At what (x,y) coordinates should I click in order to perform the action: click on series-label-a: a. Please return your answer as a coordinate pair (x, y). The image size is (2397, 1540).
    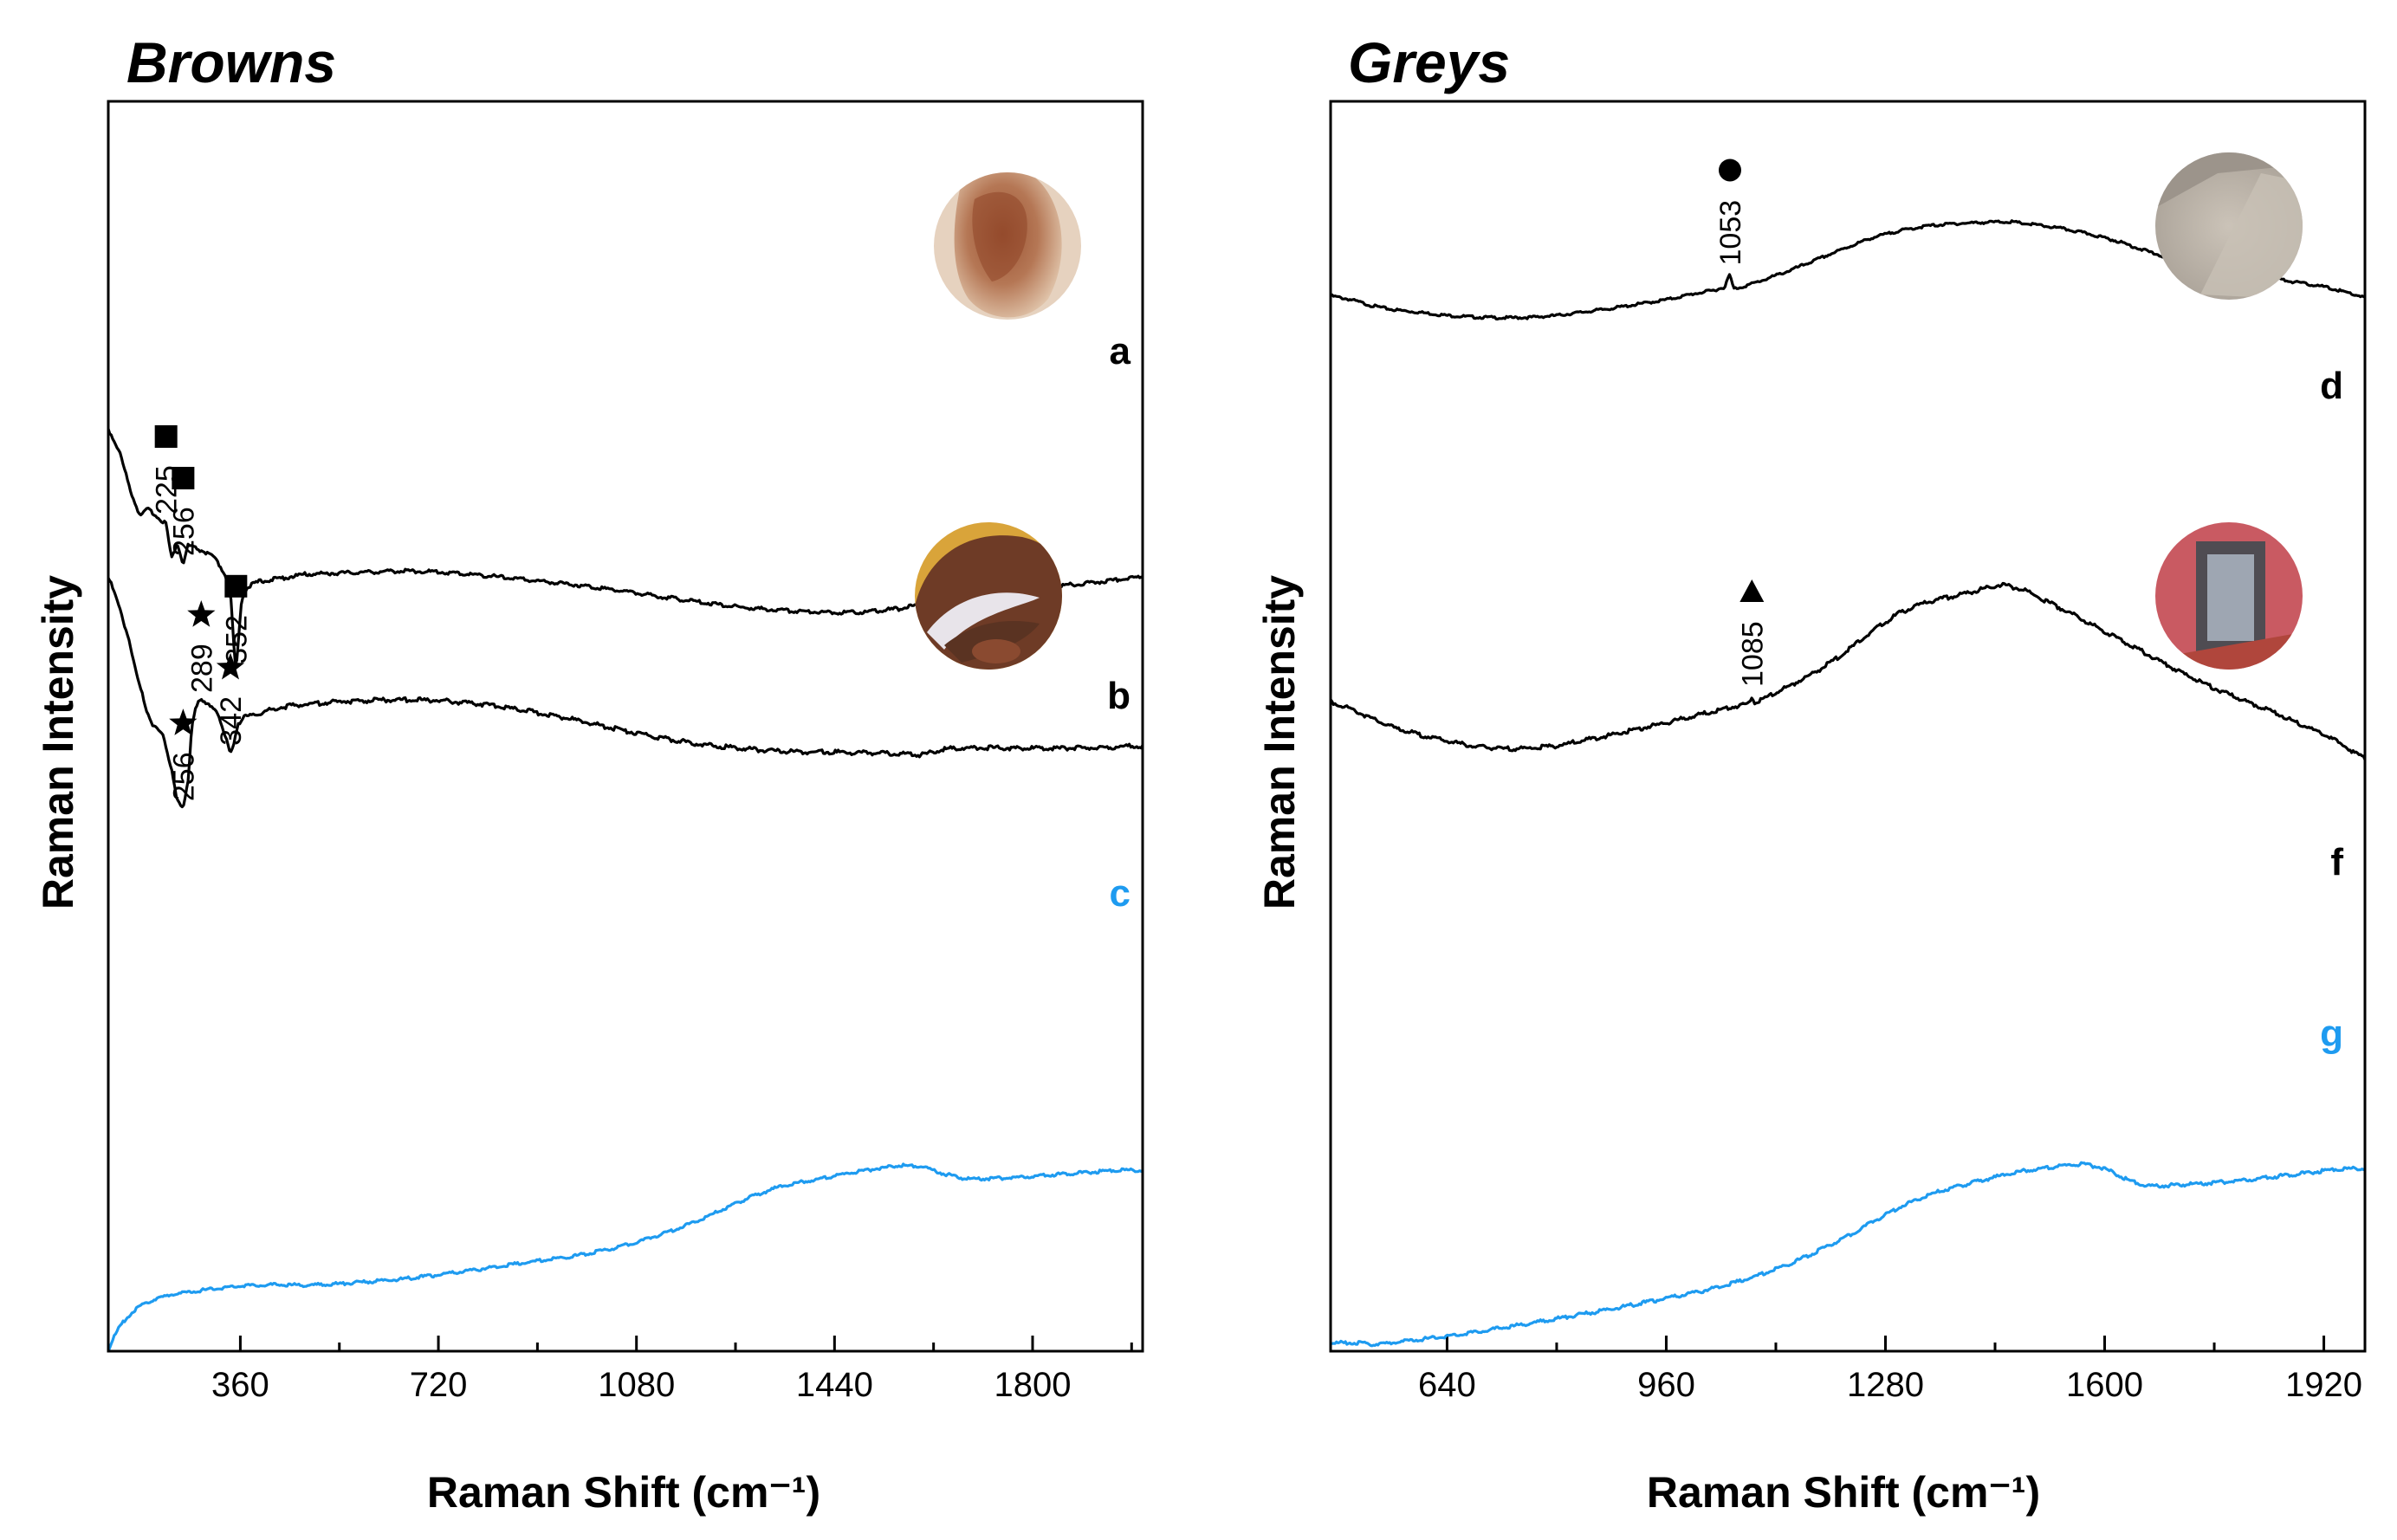
    Looking at the image, I should click on (1120, 351).